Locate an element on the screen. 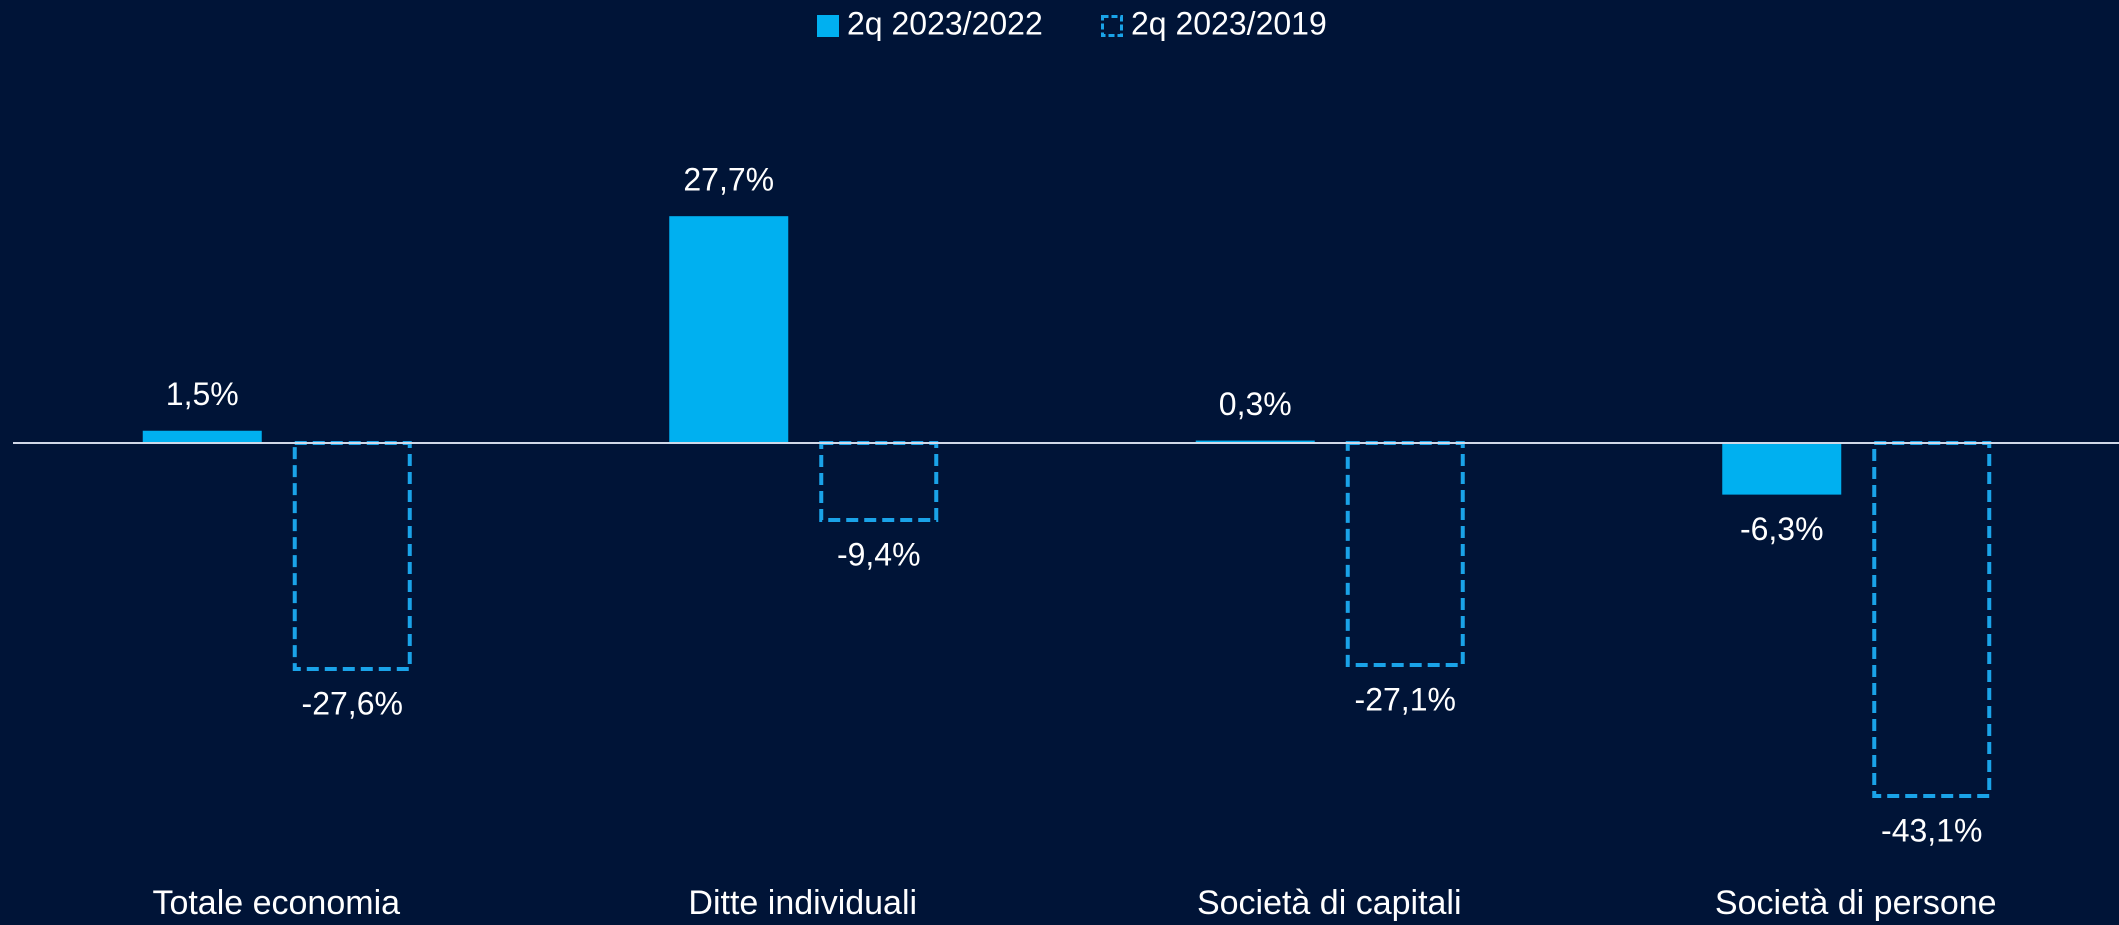 The image size is (2119, 925). data-label: 1,5% is located at coordinates (202, 394).